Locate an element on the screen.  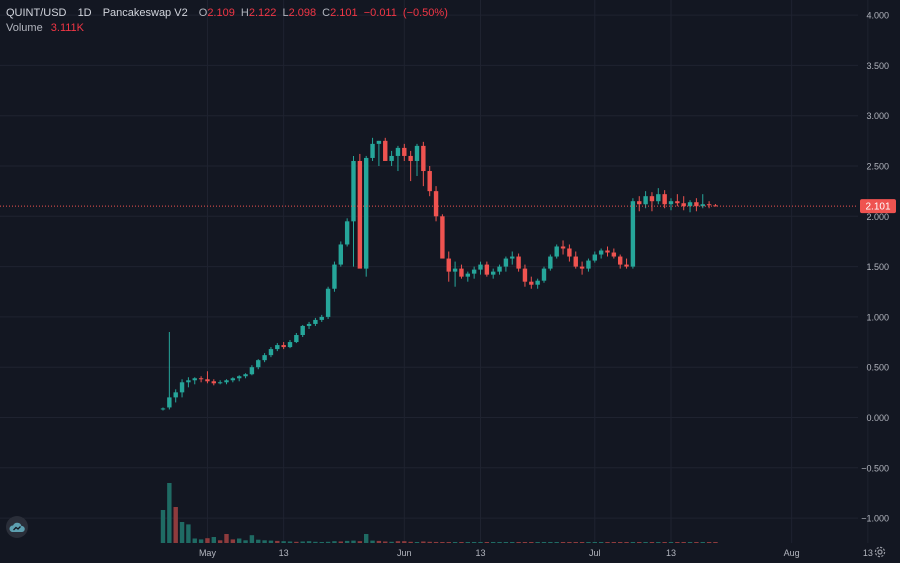
interval-label: 1D is located at coordinates (84, 13).